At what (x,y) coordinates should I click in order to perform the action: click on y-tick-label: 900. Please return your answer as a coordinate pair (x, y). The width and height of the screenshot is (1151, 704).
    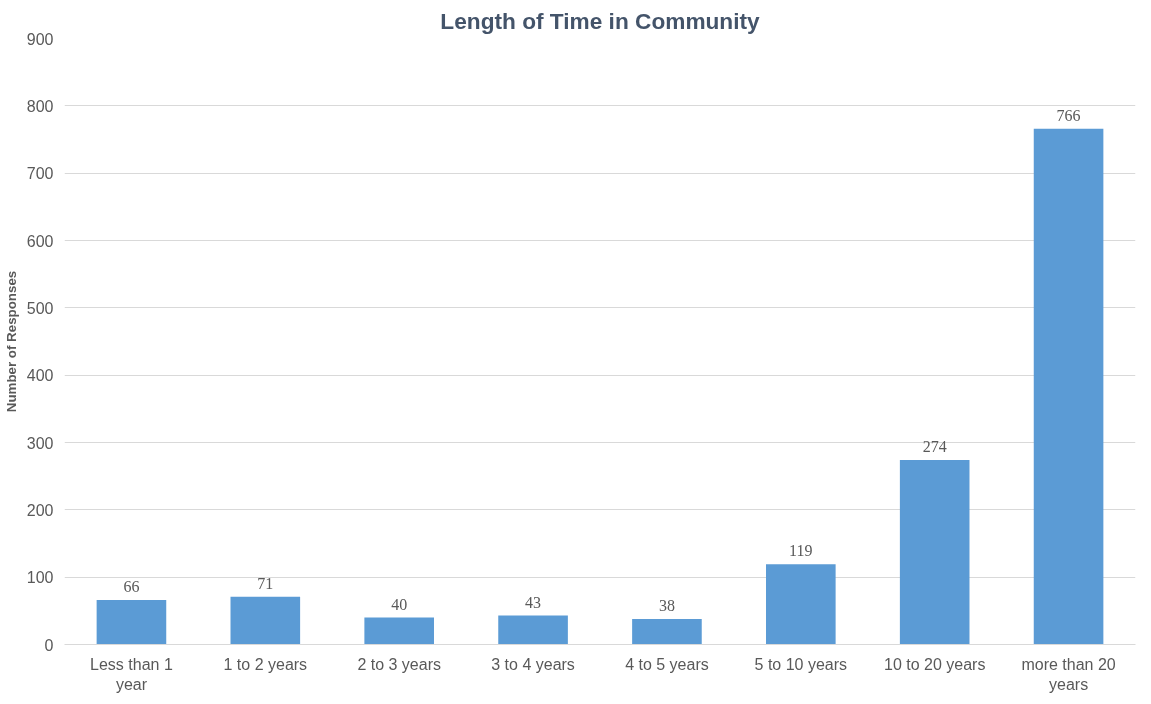
    Looking at the image, I should click on (40, 39).